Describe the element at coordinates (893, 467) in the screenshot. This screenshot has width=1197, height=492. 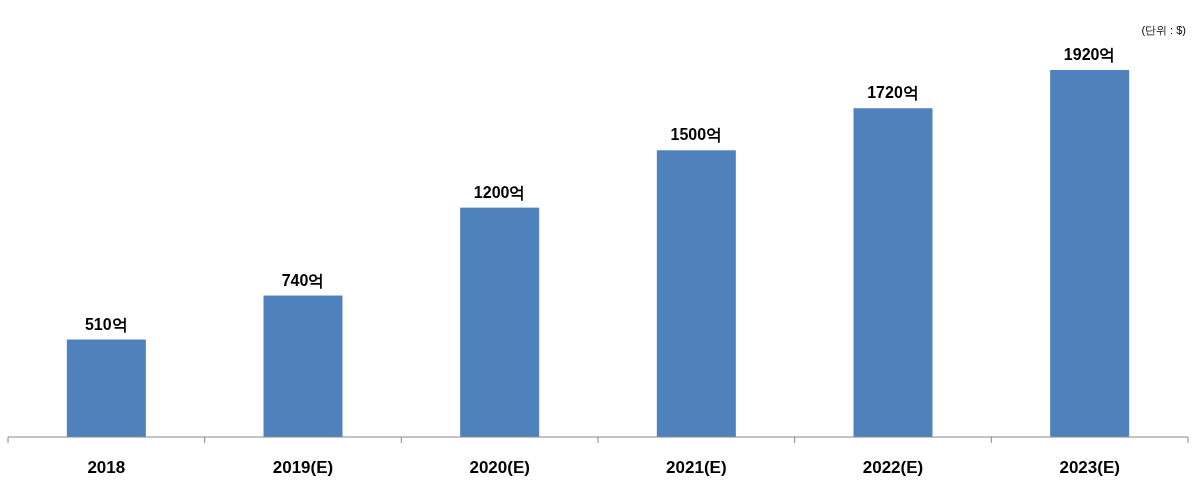
I see `x-tick-label: 2022(E)` at that location.